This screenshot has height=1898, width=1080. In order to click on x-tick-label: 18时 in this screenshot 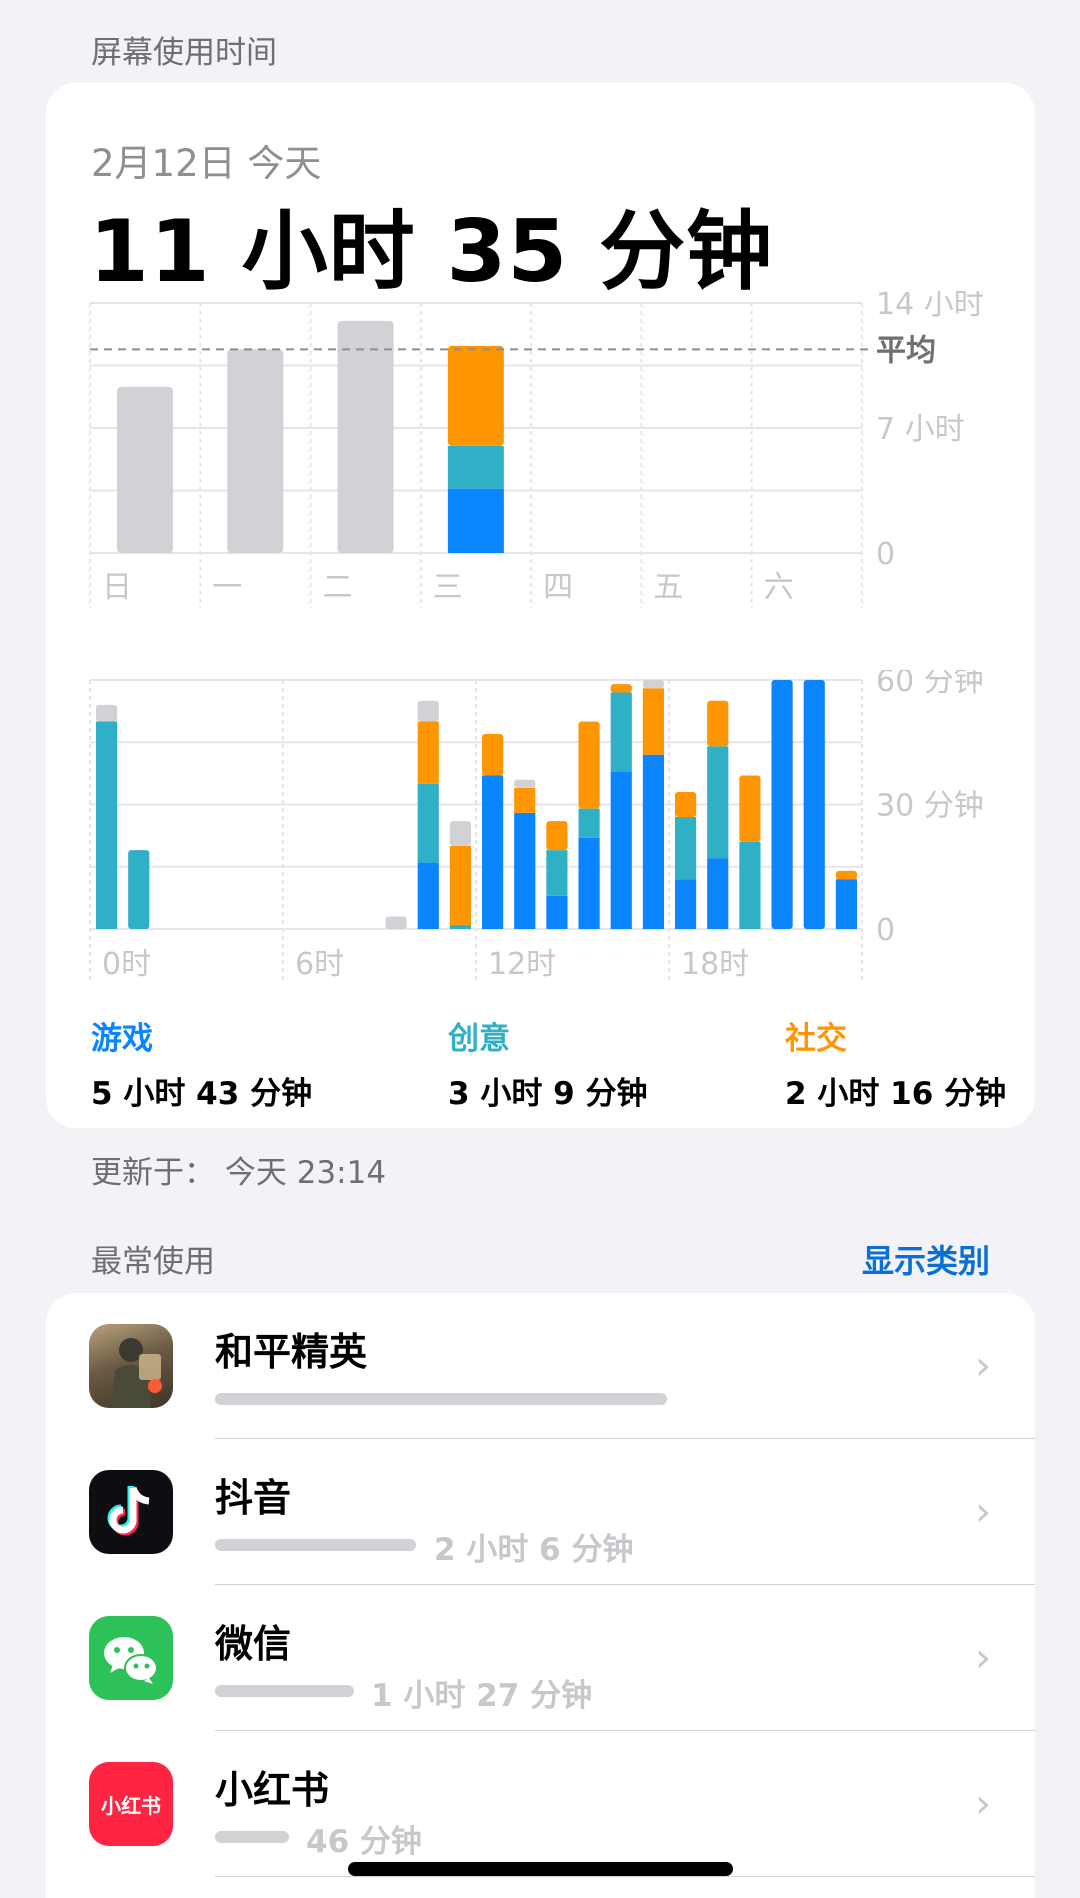, I will do `click(715, 964)`.